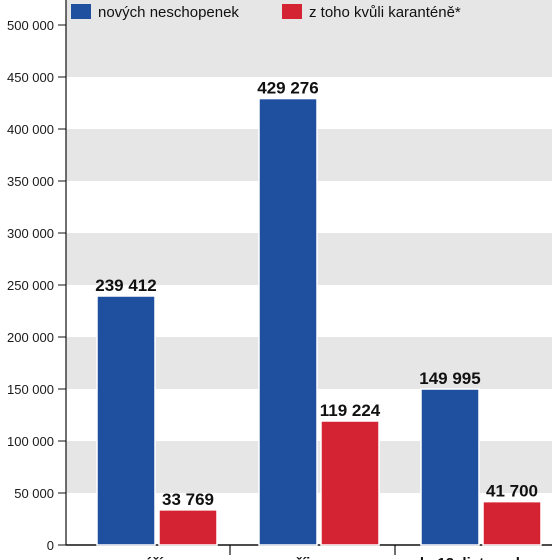  Describe the element at coordinates (333, 557) in the screenshot. I see `category-labels: září říjen do 12. listopadu` at that location.